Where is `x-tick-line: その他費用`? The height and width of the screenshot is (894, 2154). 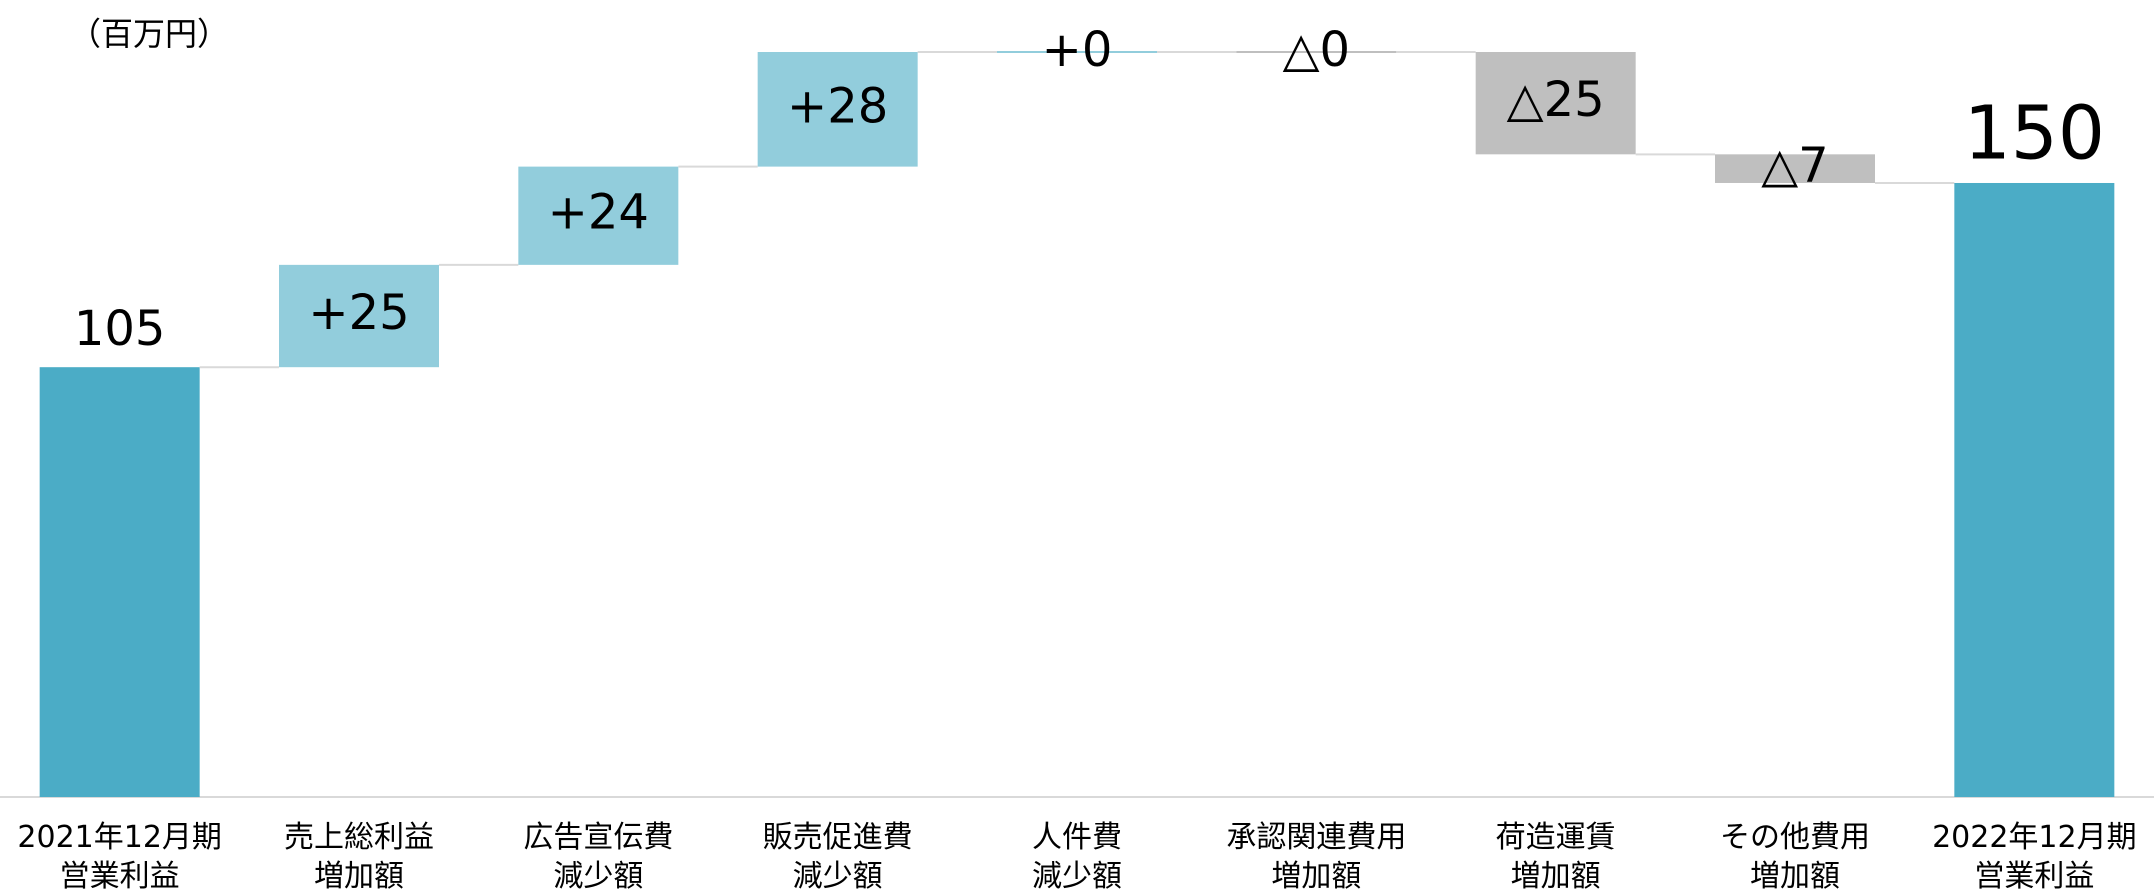
x-tick-line: その他費用 is located at coordinates (1795, 837).